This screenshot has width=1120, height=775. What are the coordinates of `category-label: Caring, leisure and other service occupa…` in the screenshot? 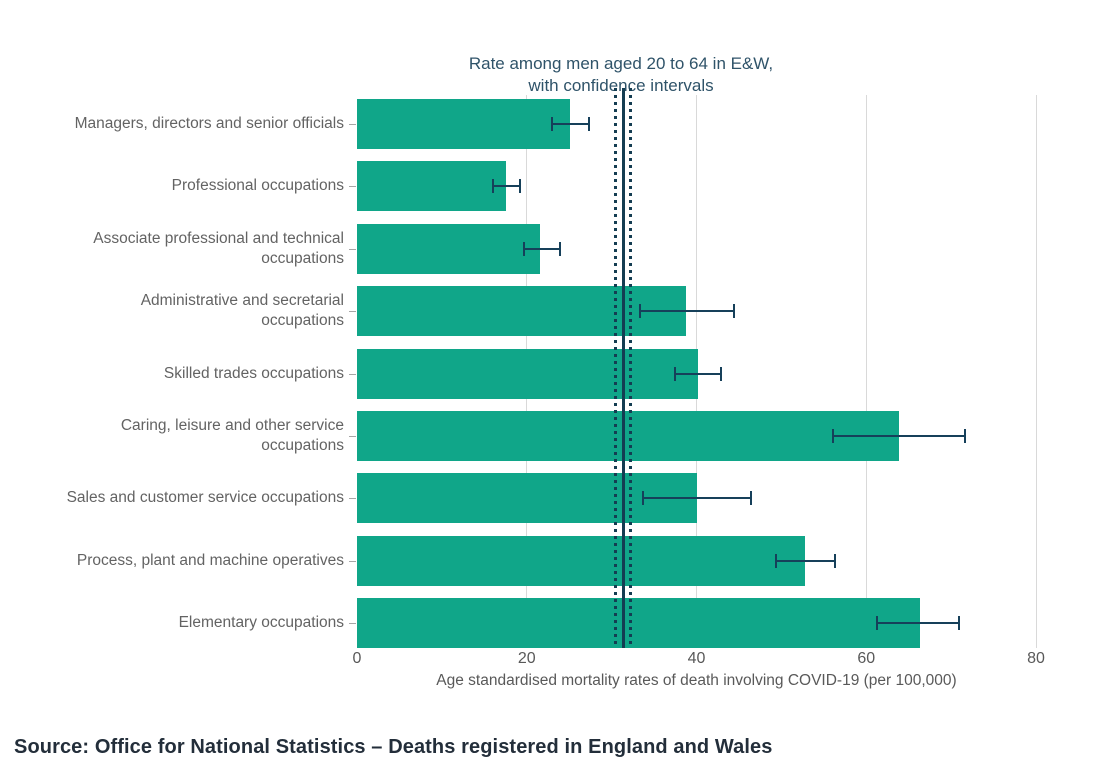 It's located at (232, 435).